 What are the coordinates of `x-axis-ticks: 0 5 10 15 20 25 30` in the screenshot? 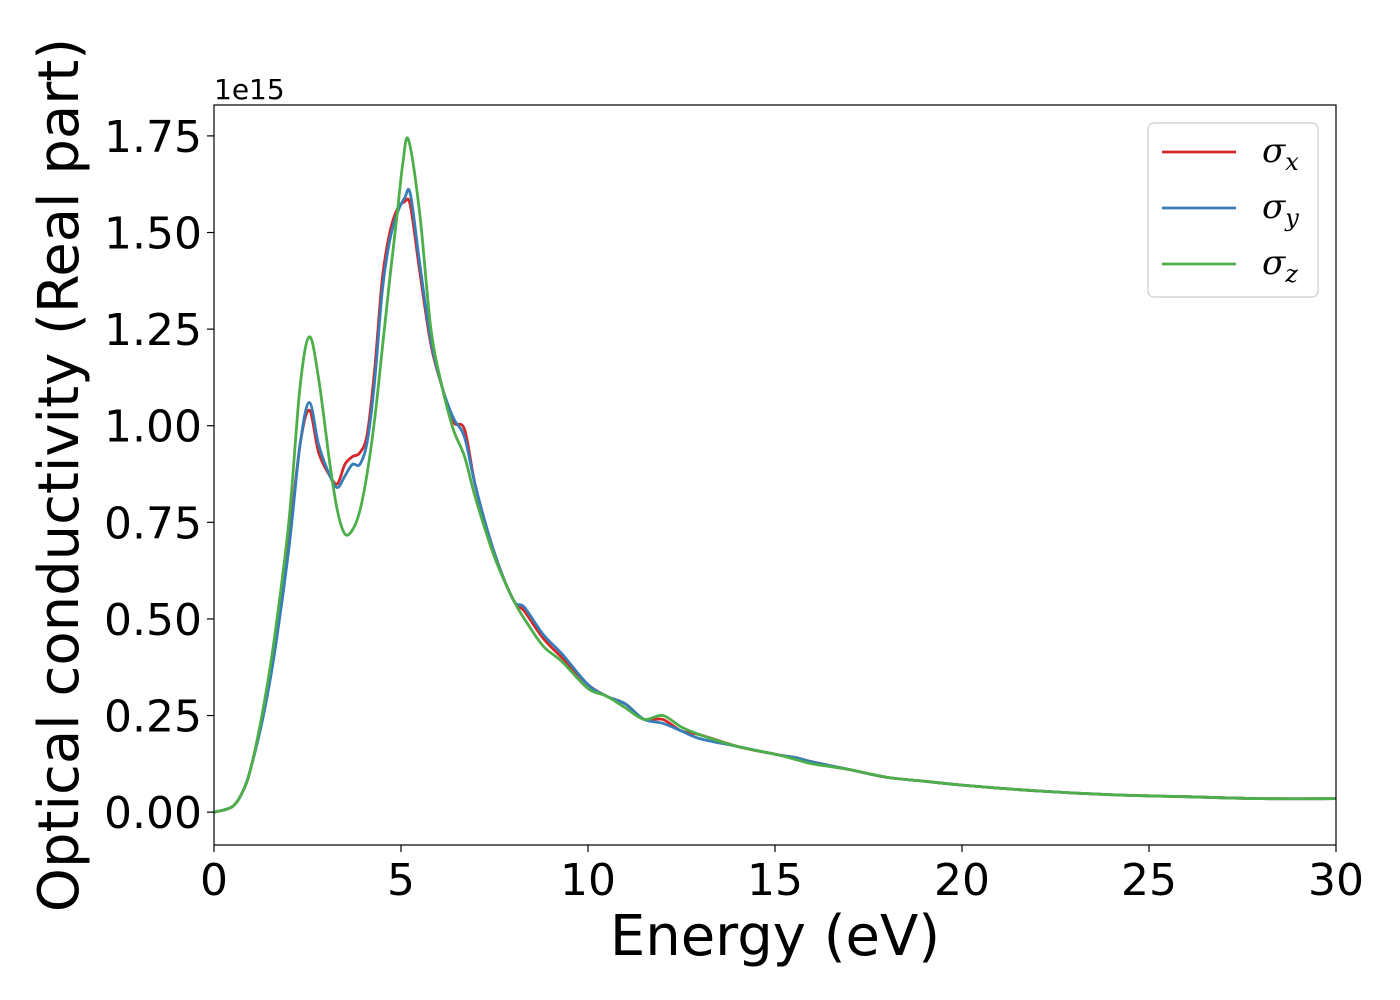 It's located at (782, 875).